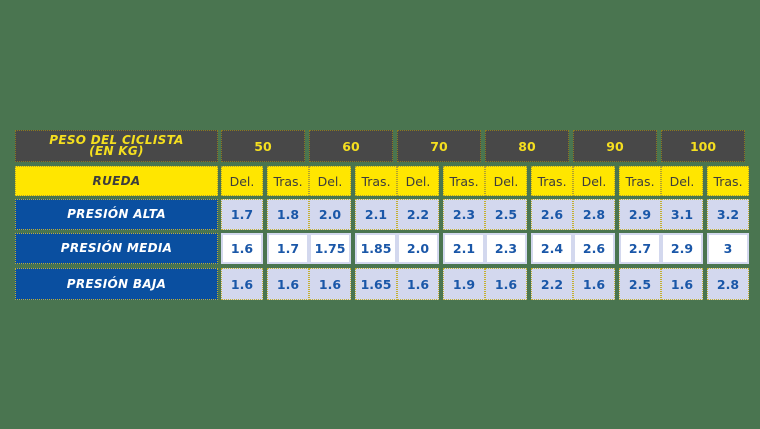 This screenshot has height=429, width=760. I want to click on header-weight-label: PESO DEL CICLISTA (EN KG), so click(116, 146).